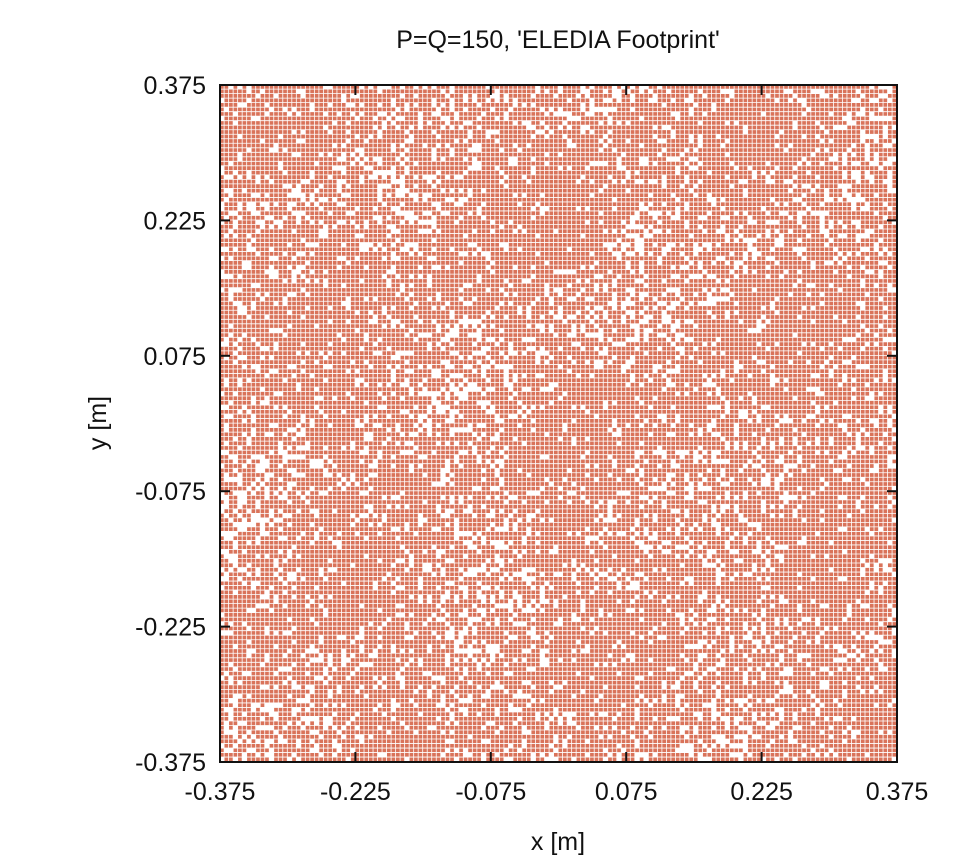 The image size is (953, 857). What do you see at coordinates (626, 792) in the screenshot?
I see `x-tick-label: 0.075` at bounding box center [626, 792].